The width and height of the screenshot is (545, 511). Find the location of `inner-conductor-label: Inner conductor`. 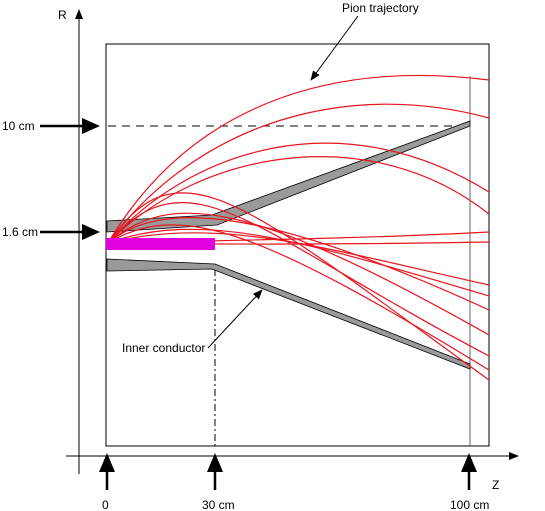

inner-conductor-label: Inner conductor is located at coordinates (163, 348).